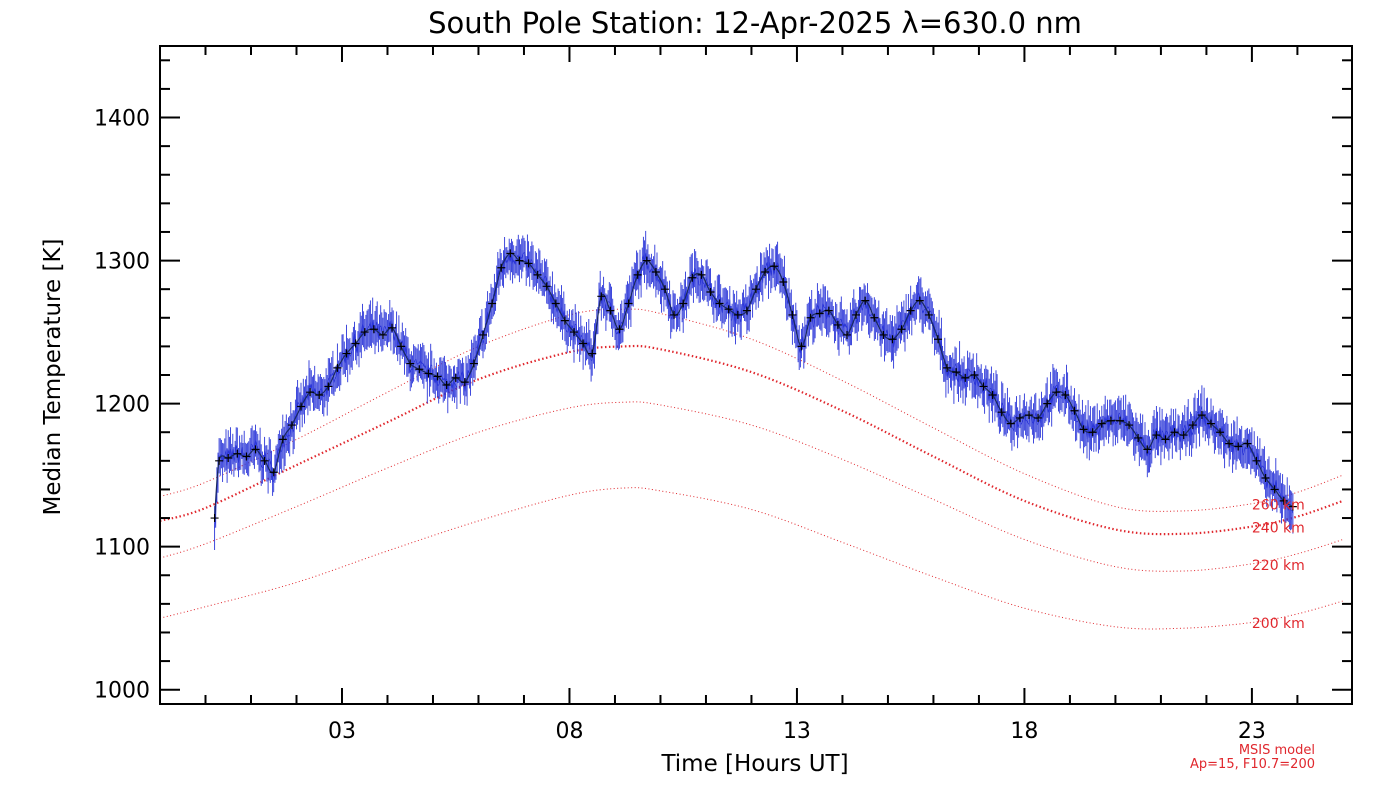  I want to click on y-tick-label: 1300, so click(122, 262).